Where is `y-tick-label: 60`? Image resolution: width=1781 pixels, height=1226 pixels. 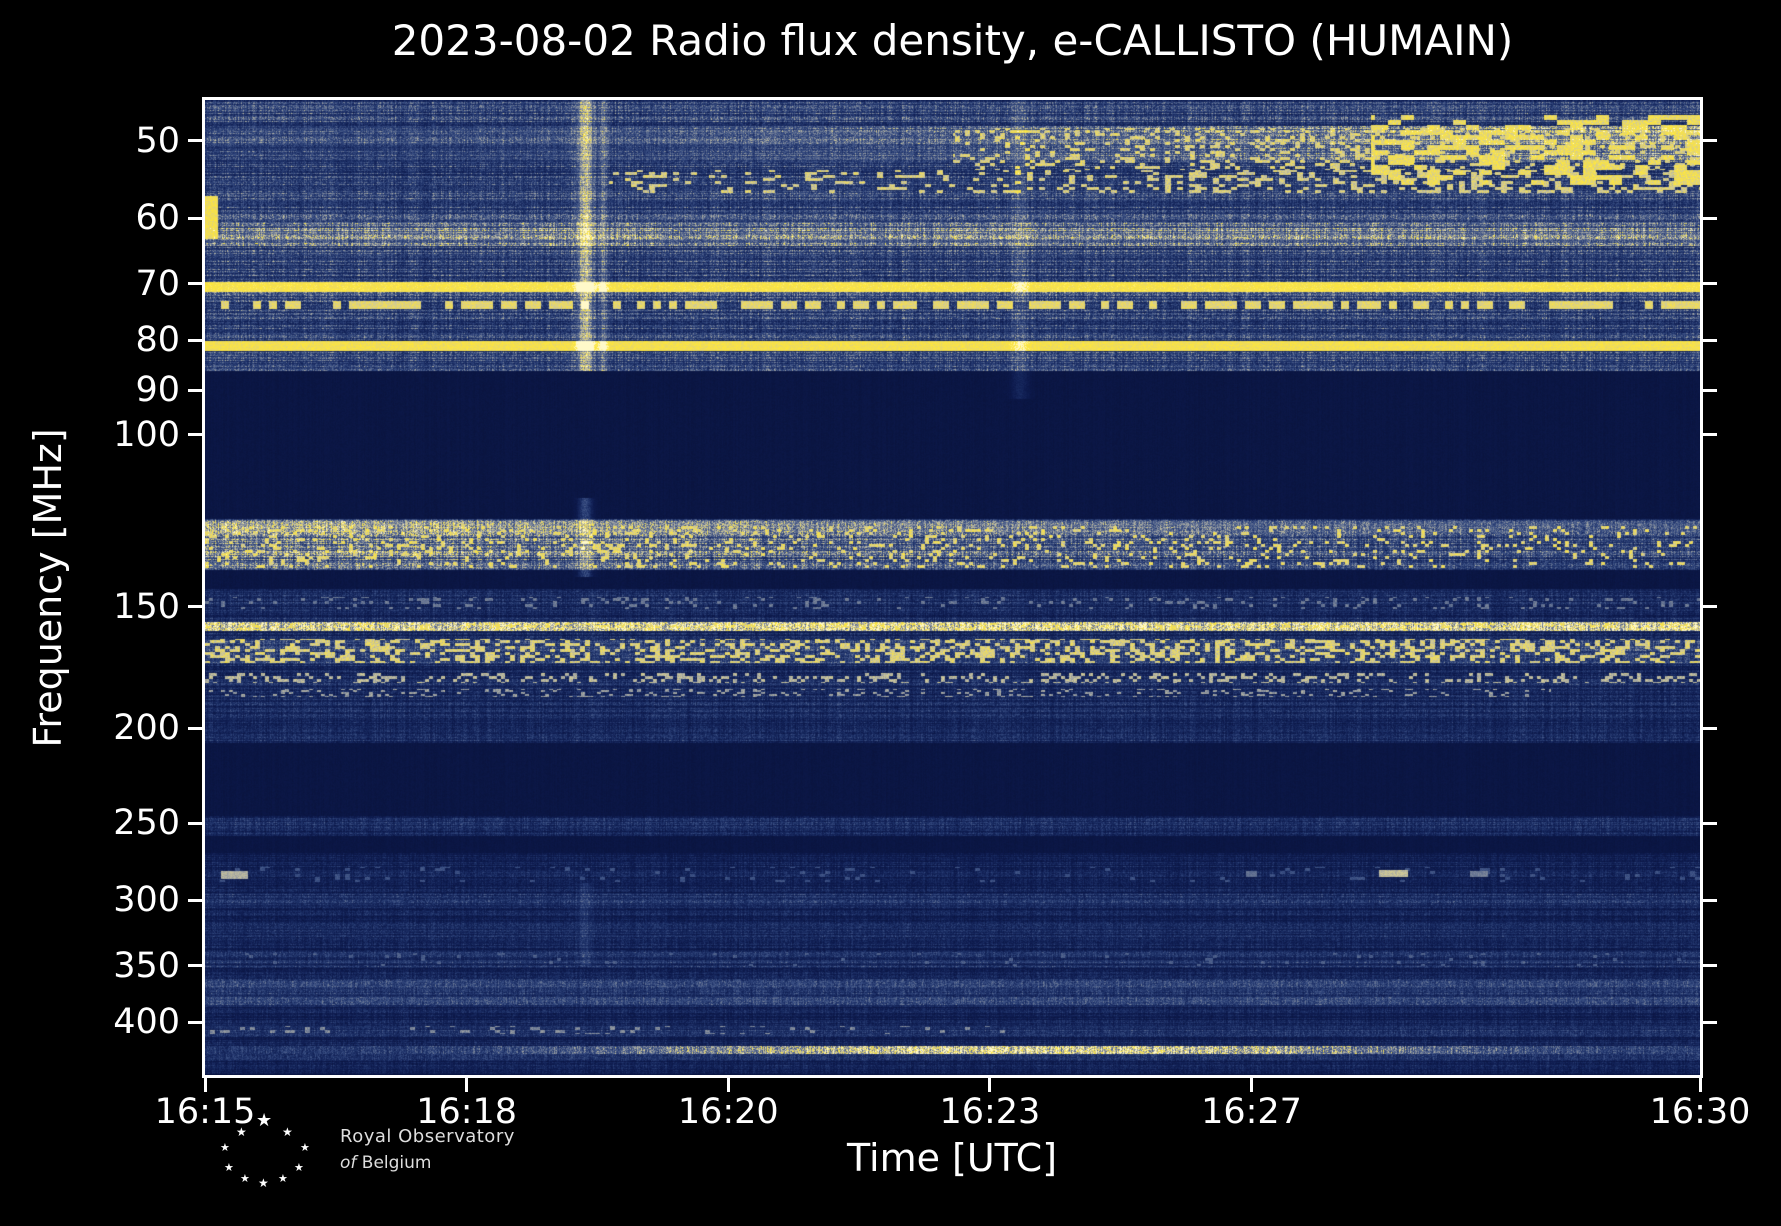 y-tick-label: 60 is located at coordinates (157, 218).